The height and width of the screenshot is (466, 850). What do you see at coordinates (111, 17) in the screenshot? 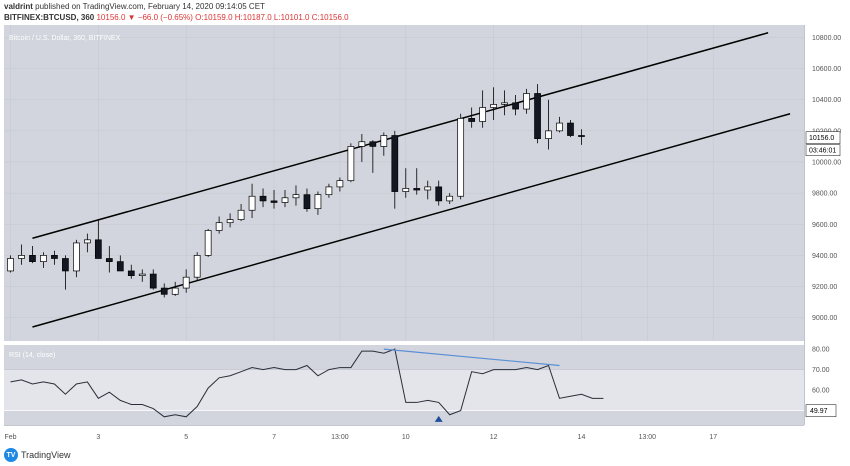
I see `last-price: 10156.0` at bounding box center [111, 17].